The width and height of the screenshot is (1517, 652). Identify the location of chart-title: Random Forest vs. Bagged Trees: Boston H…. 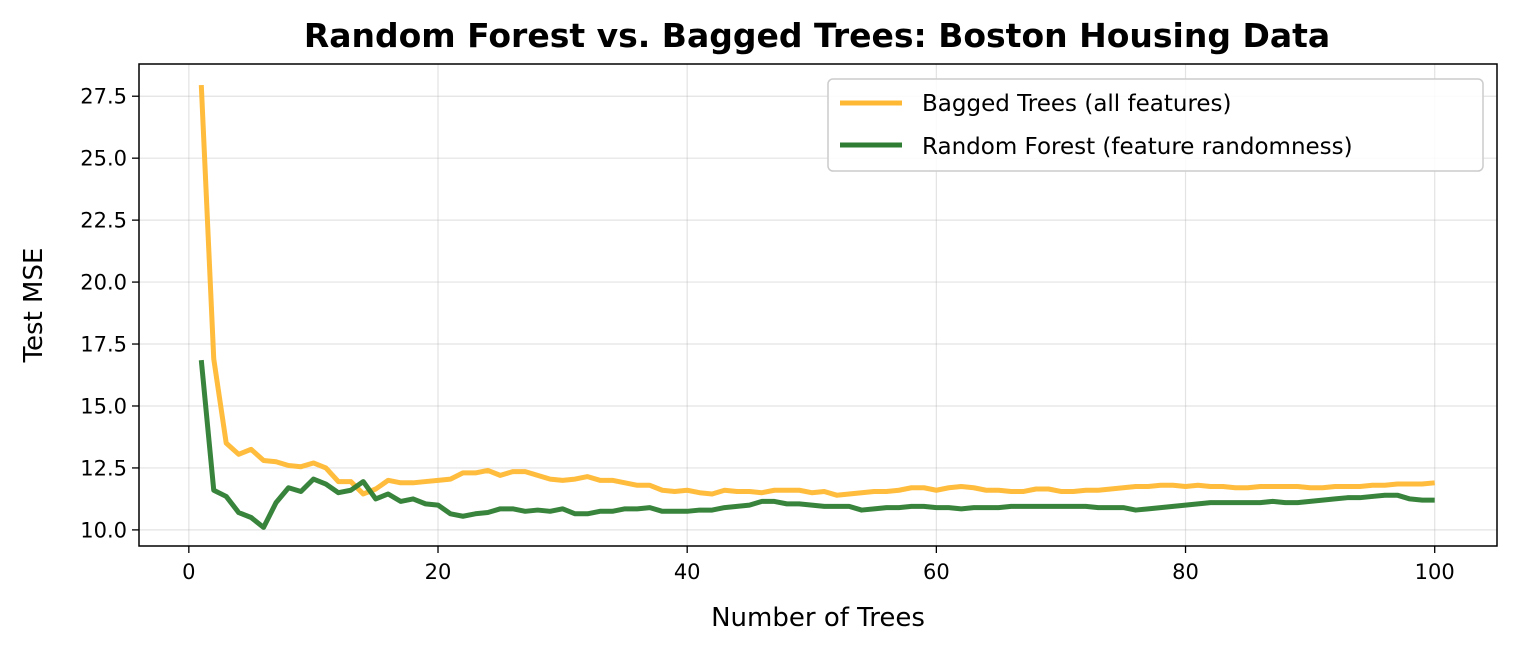
(817, 35).